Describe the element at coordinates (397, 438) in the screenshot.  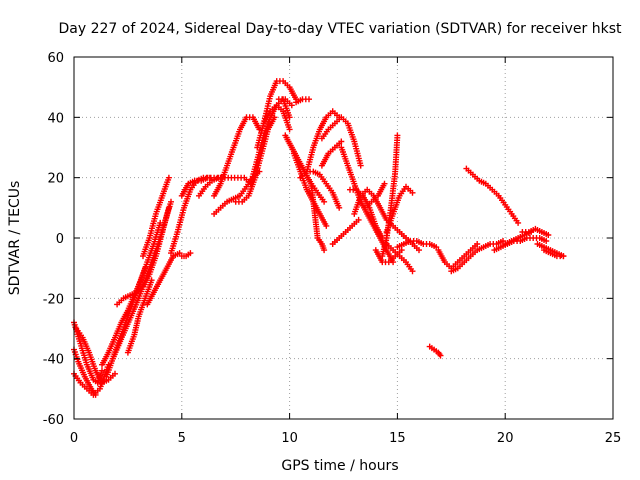
I see `x-tick-label: 15` at that location.